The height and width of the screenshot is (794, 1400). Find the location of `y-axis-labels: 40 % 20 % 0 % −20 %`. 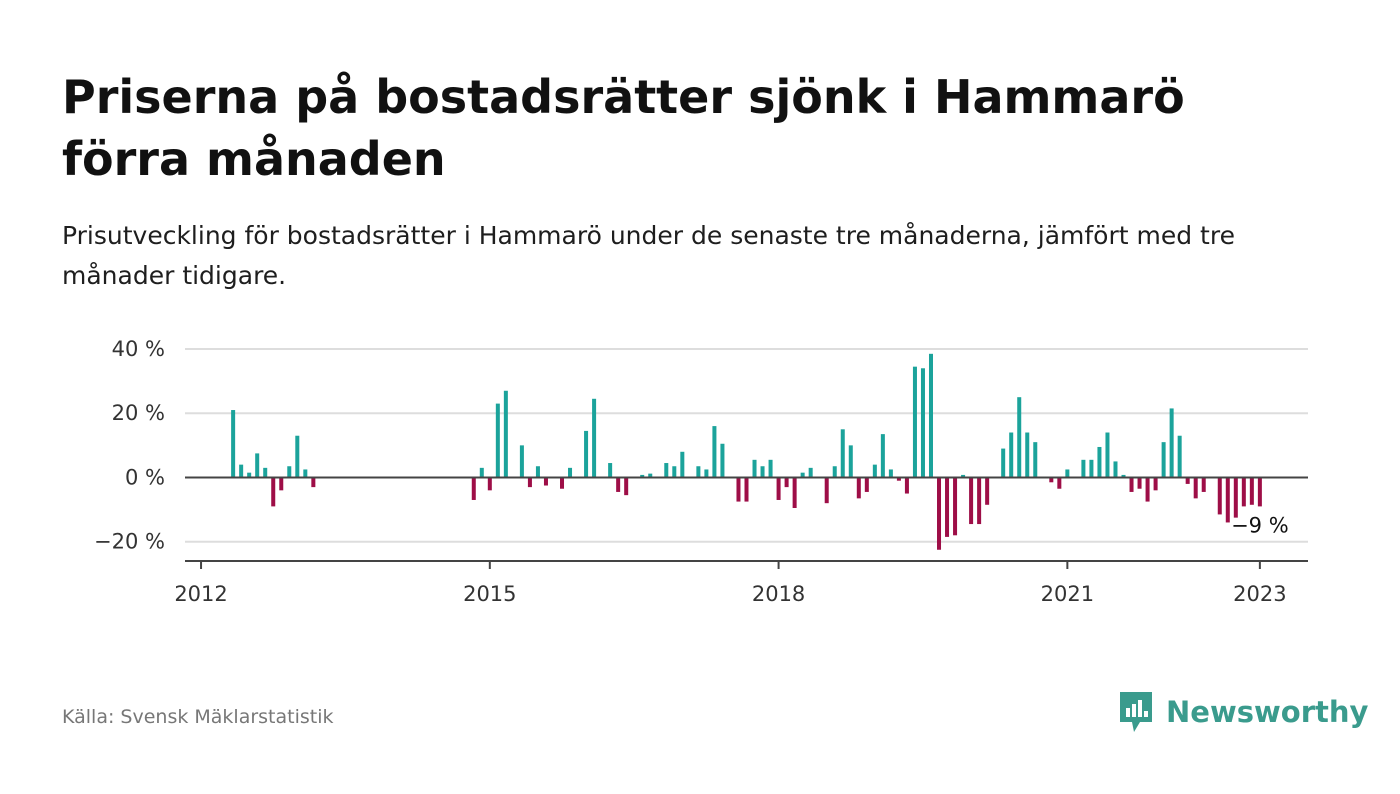

y-axis-labels: 40 % 20 % 0 % −20 % is located at coordinates (129, 445).